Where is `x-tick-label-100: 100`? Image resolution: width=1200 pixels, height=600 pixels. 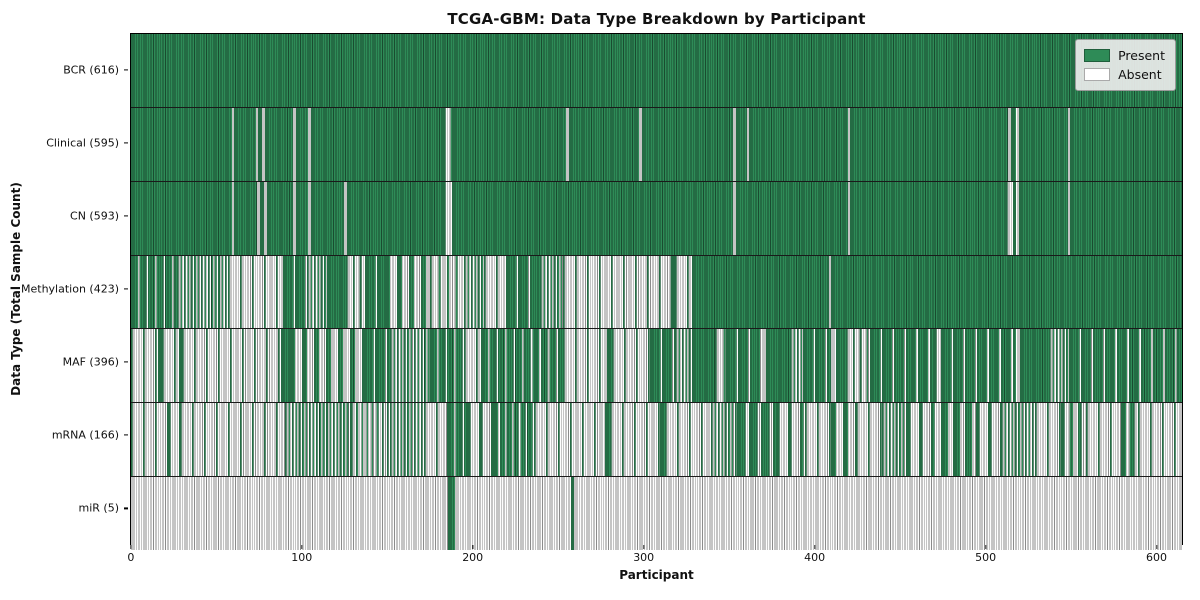 x-tick-label-100: 100 is located at coordinates (302, 557).